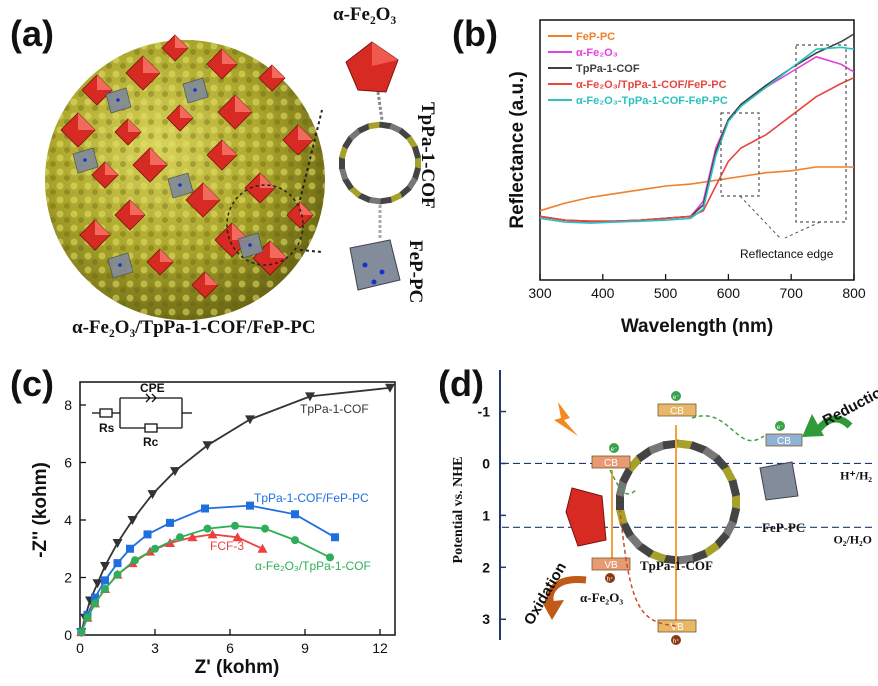 The width and height of the screenshot is (878, 686). Describe the element at coordinates (68, 520) in the screenshot. I see `chart-c-ytick-label: 4` at that location.